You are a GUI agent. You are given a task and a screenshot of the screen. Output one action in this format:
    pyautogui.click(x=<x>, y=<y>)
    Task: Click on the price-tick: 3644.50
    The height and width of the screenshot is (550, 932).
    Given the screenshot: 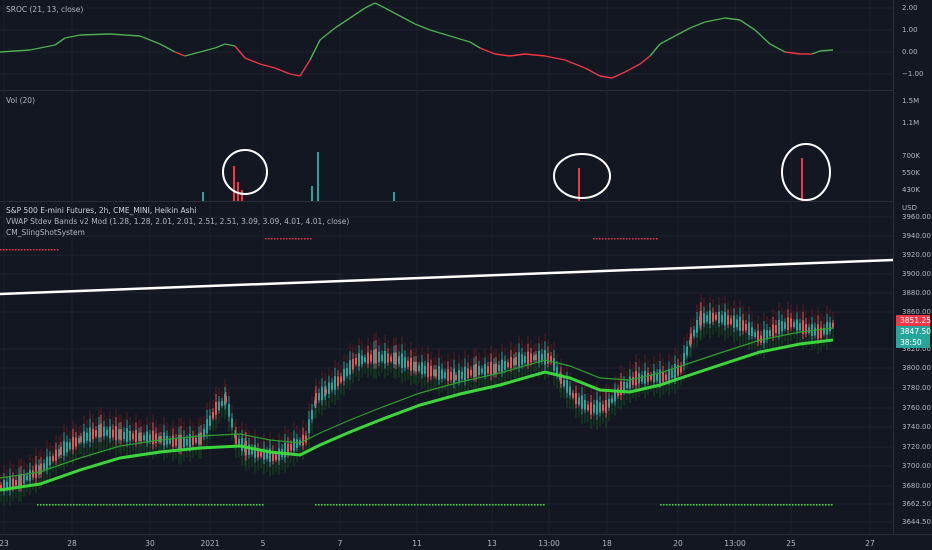 What is the action you would take?
    pyautogui.click(x=916, y=522)
    